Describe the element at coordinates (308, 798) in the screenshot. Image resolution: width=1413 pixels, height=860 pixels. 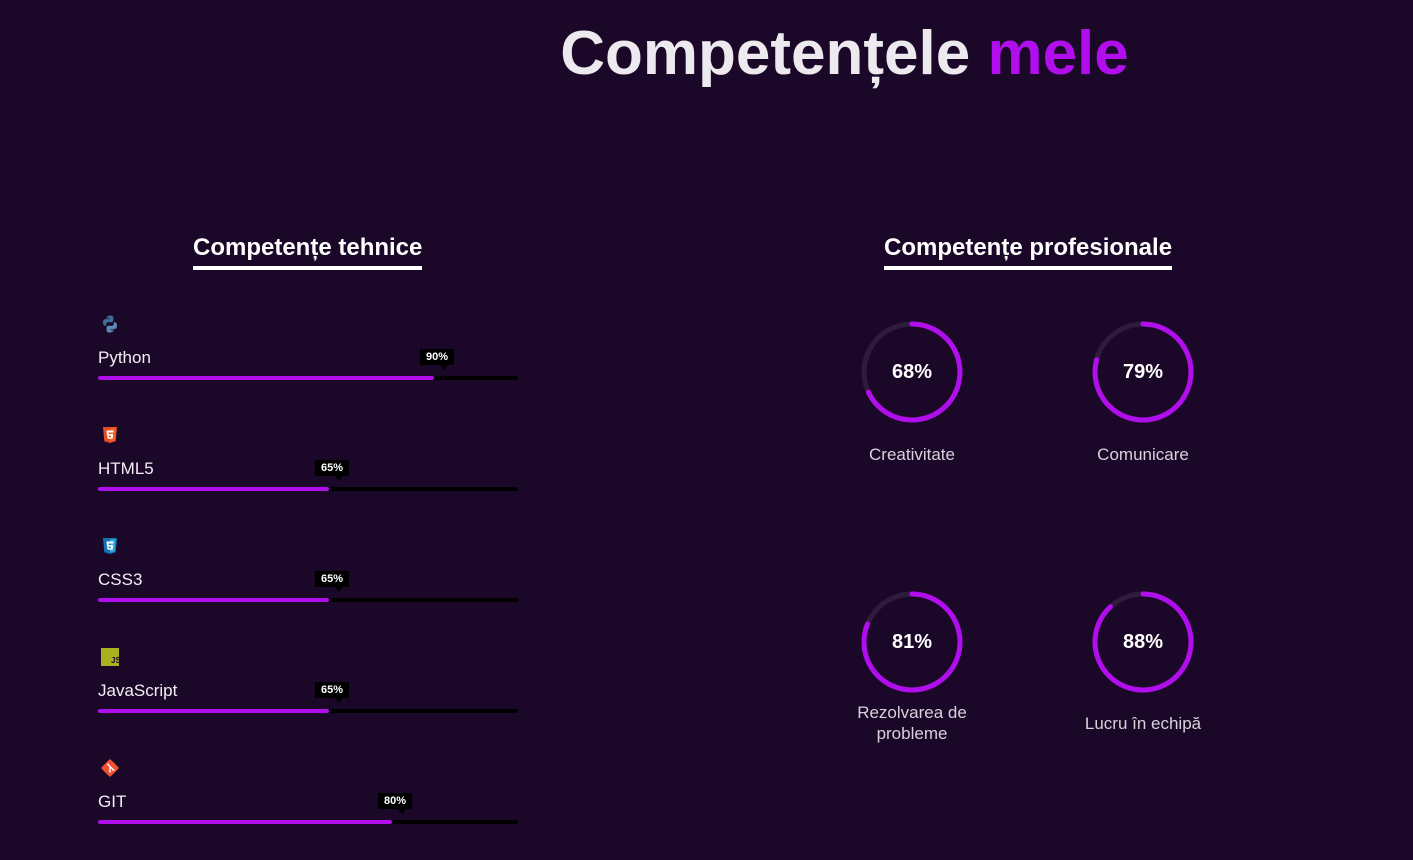
I see `skill-git: GIT 80%` at that location.